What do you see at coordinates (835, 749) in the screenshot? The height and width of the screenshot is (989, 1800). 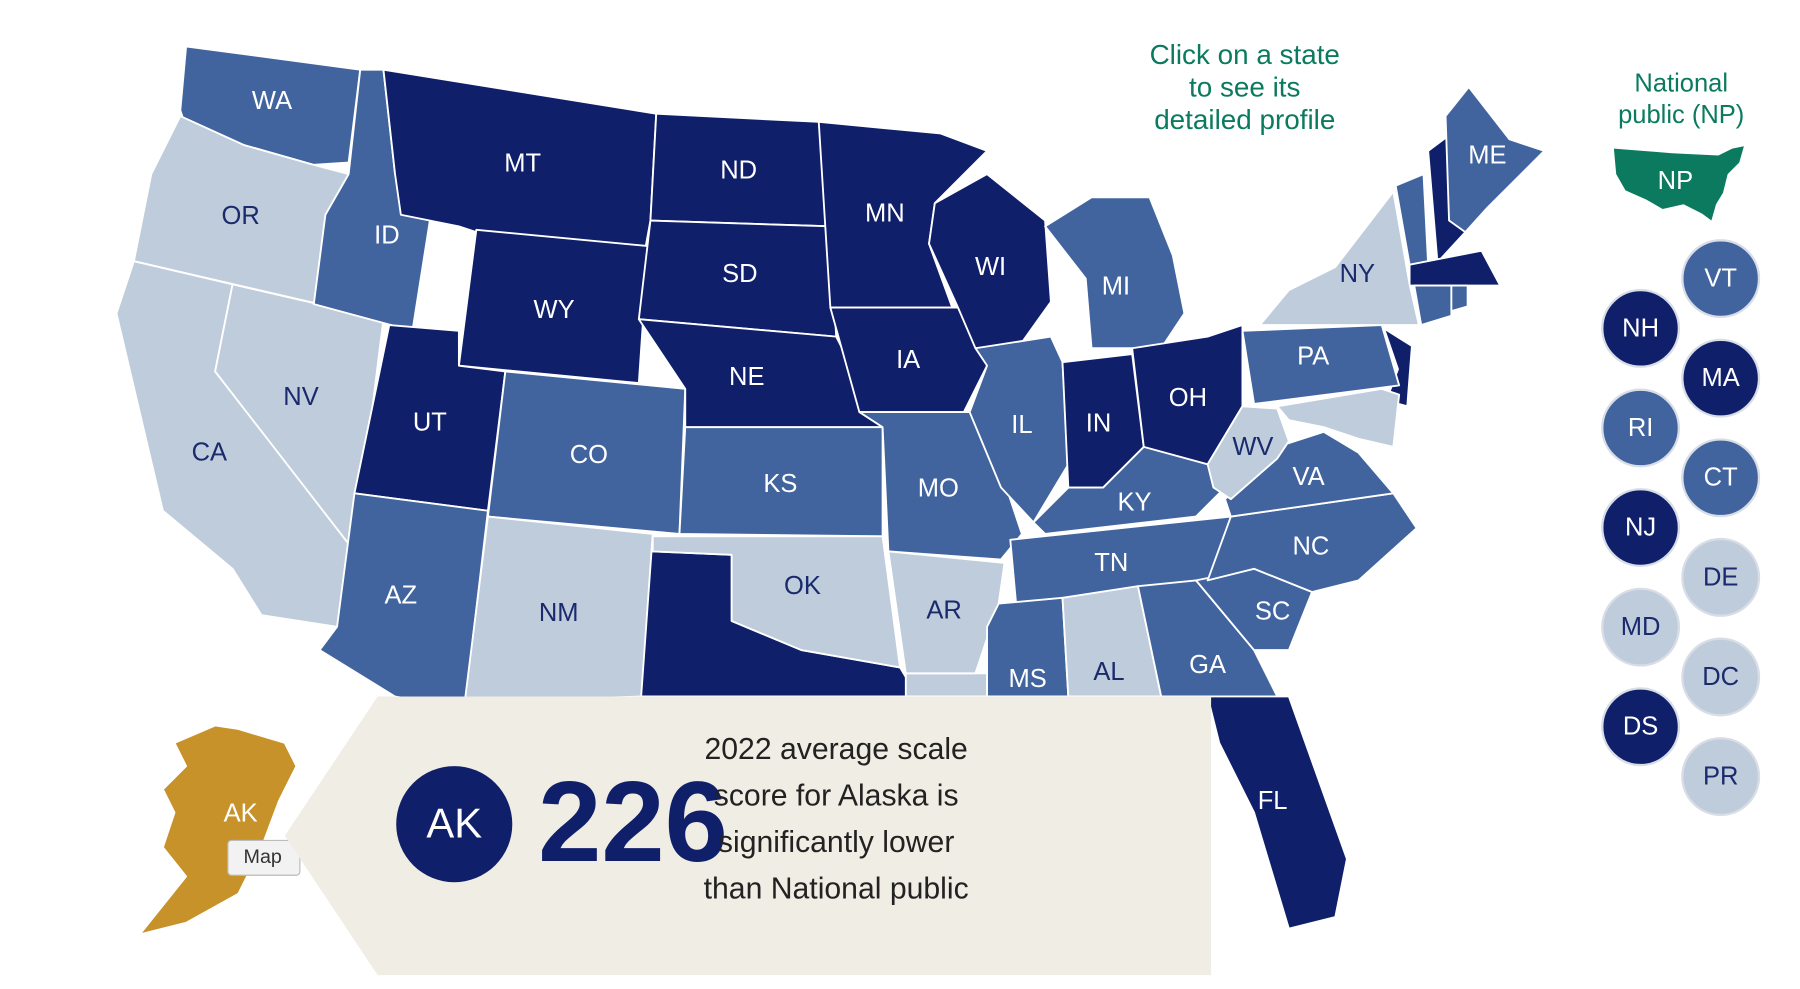 I see `description-line: 2022 average scale` at bounding box center [835, 749].